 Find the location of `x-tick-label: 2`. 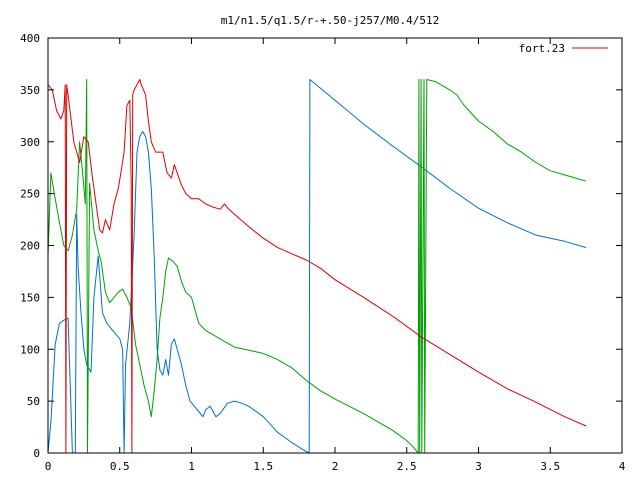

x-tick-label: 2 is located at coordinates (335, 466).